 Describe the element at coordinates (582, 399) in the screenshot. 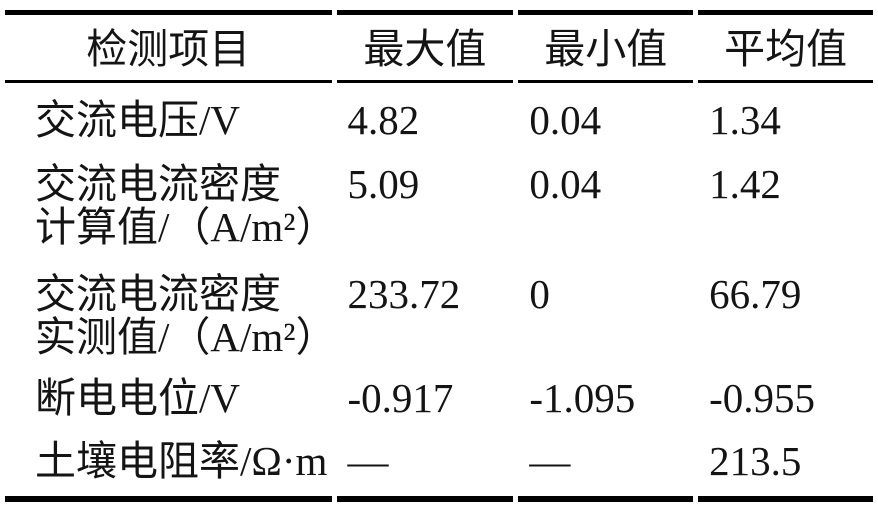

I see `min-value-cell: -1.095` at that location.